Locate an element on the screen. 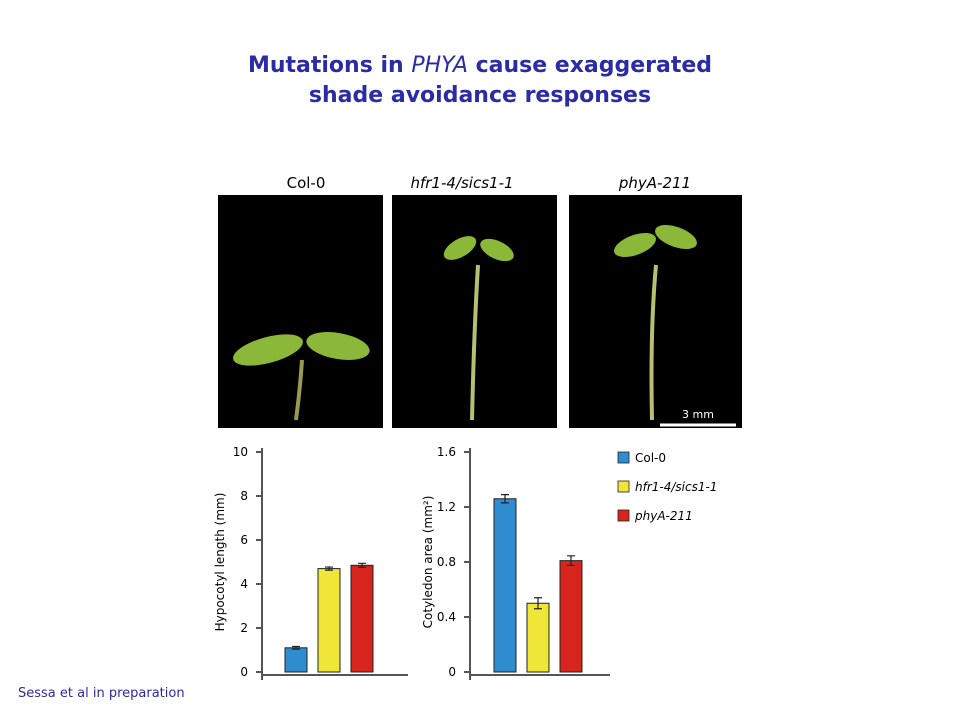 This screenshot has height=720, width=960. legend-label: phyA-211 is located at coordinates (663, 516).